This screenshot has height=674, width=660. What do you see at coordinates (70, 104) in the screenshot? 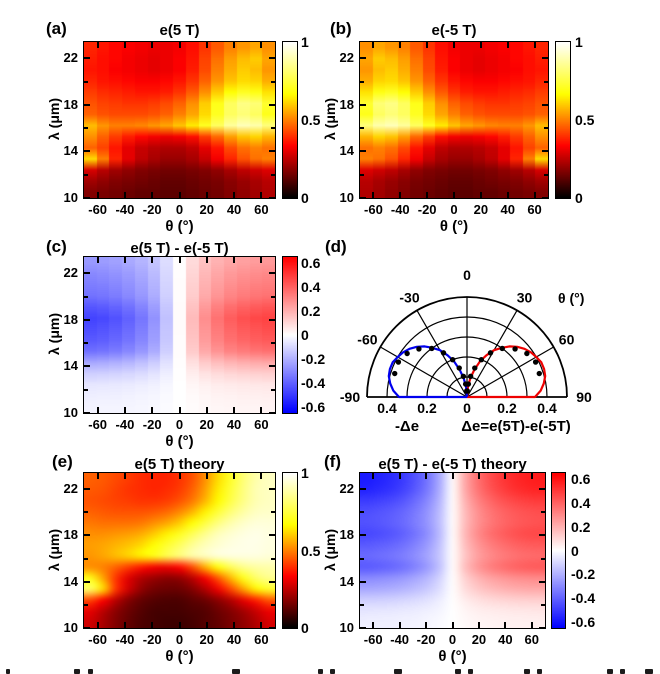
I see `panel-a-y-tick-label: 18` at bounding box center [70, 104].